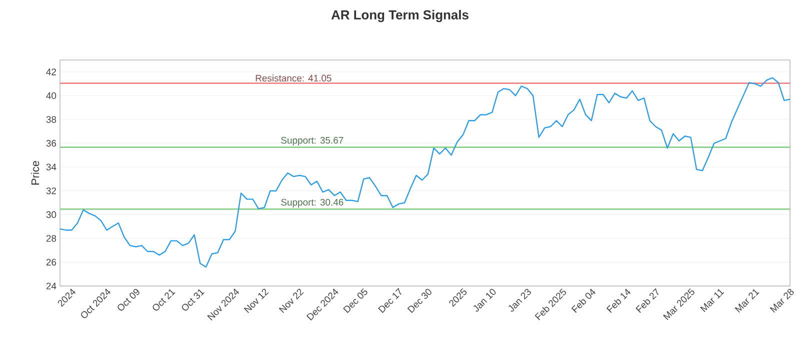  What do you see at coordinates (782, 300) in the screenshot?
I see `x-tick-label: Mar 28` at bounding box center [782, 300].